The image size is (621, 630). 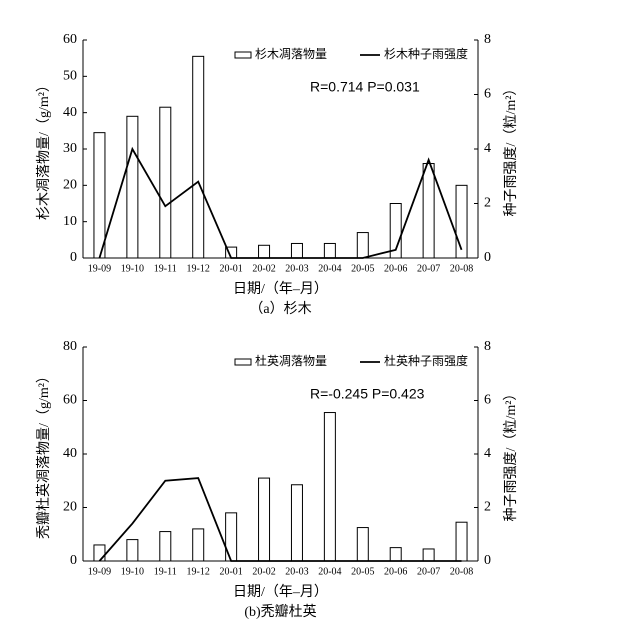 I want to click on y-label: 秃瓣杜英凋落物量/（g/m²）, so click(x=43, y=454).